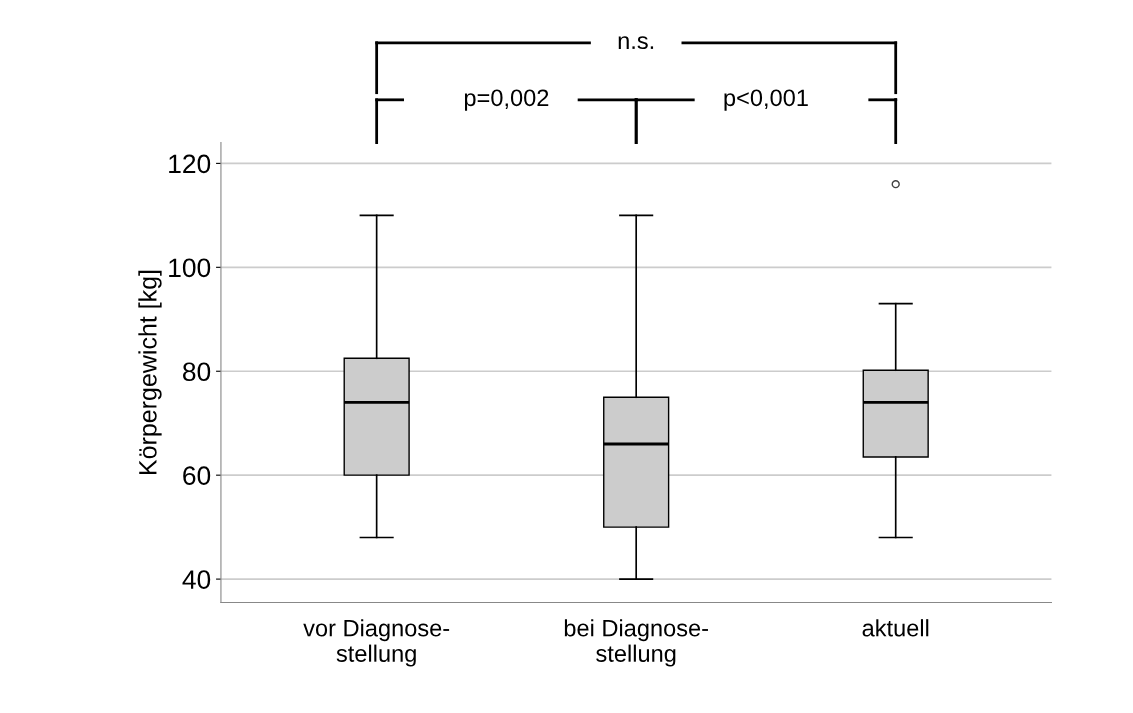 This screenshot has height=713, width=1133. Describe the element at coordinates (196, 579) in the screenshot. I see `y-tick-label: 40` at that location.